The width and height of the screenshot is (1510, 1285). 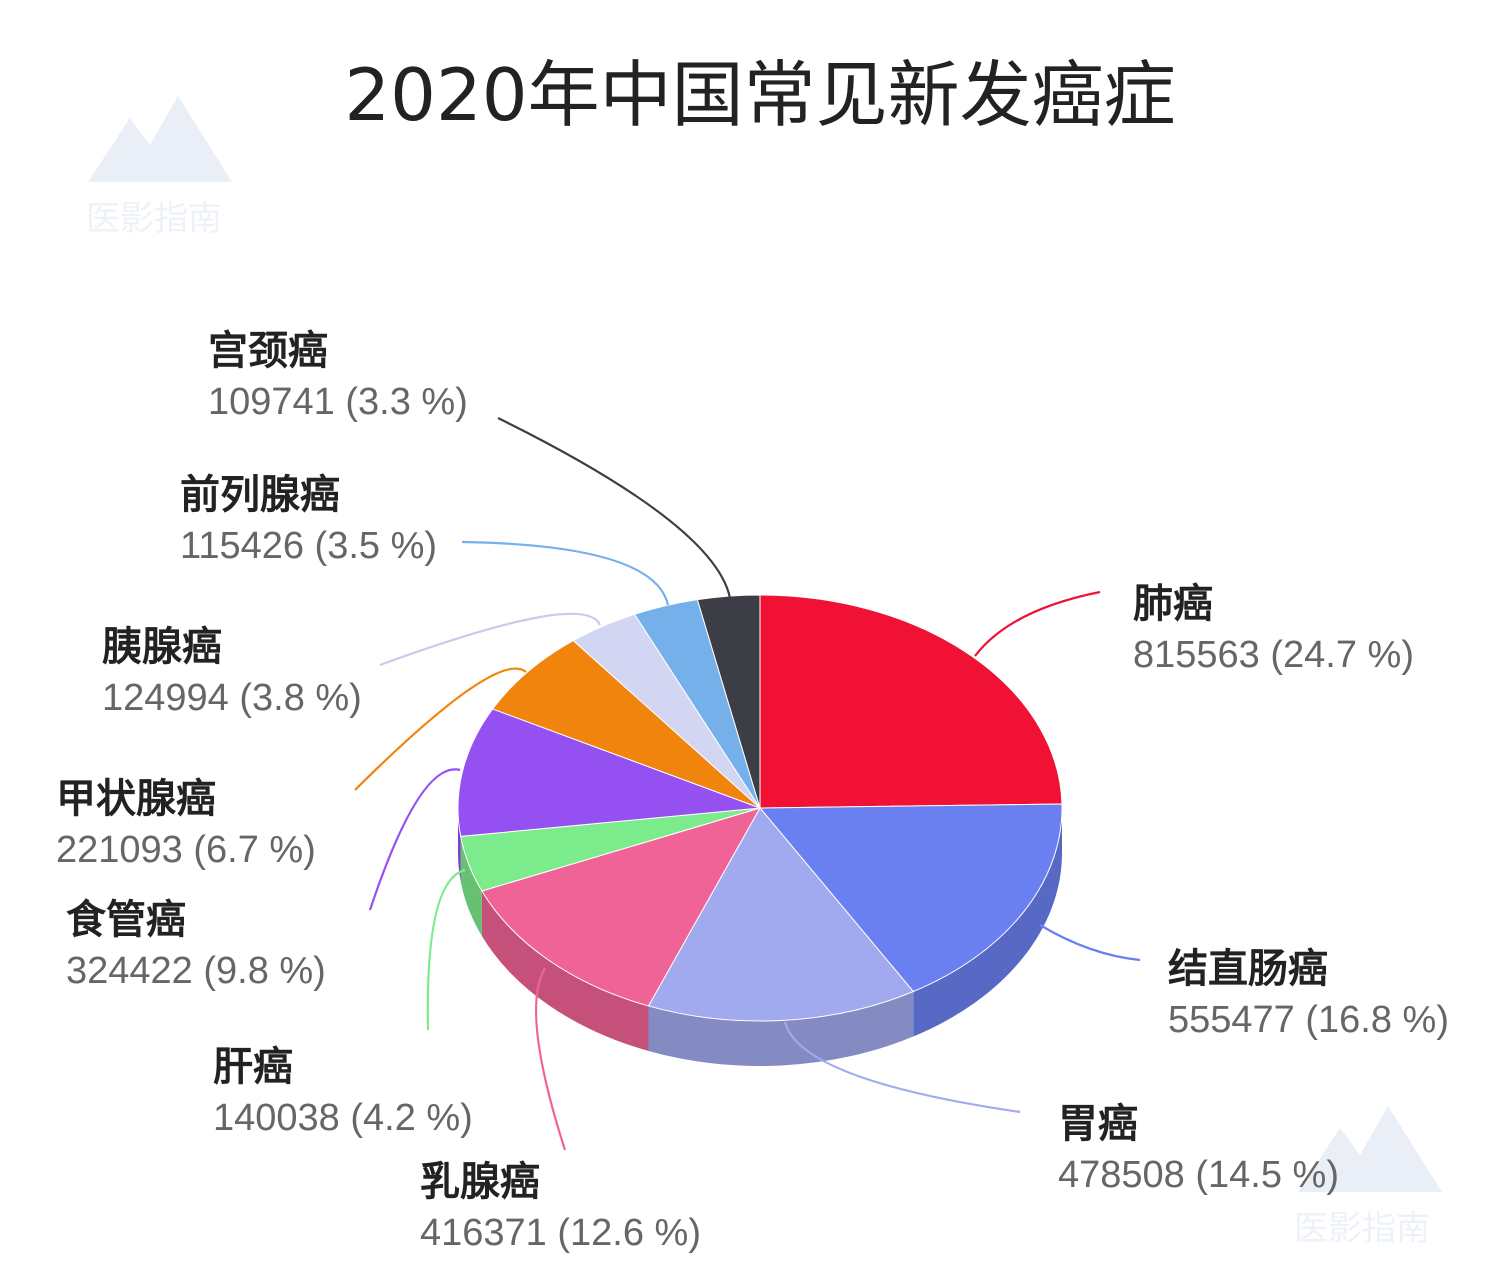 I want to click on slice-label-name-0: 肺癌, so click(x=1173, y=604).